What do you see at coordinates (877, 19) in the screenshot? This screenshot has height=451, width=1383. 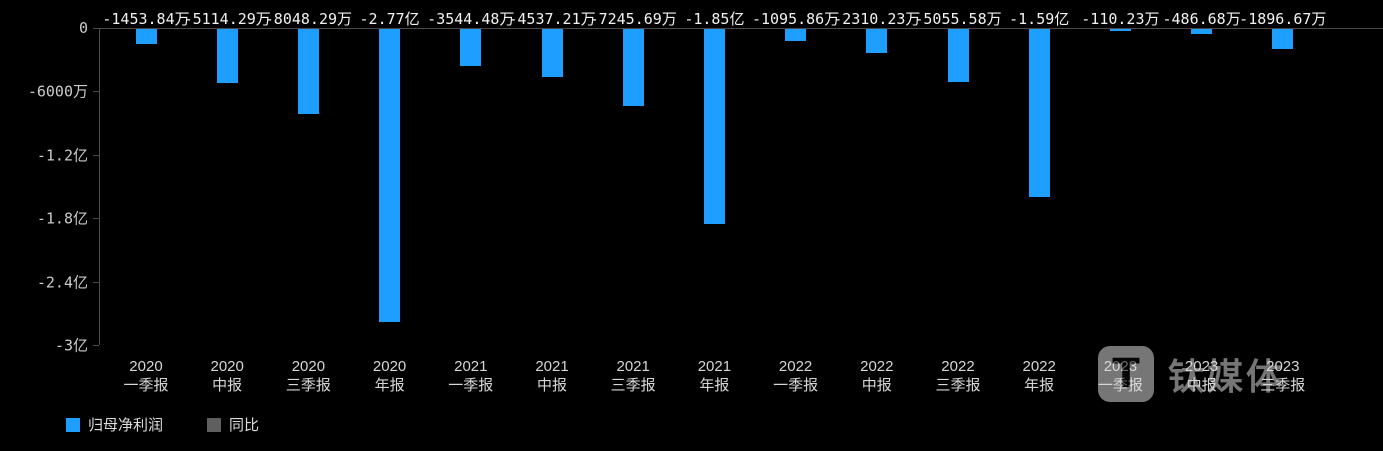 I see `bar-value-label: -2310.23万` at bounding box center [877, 19].